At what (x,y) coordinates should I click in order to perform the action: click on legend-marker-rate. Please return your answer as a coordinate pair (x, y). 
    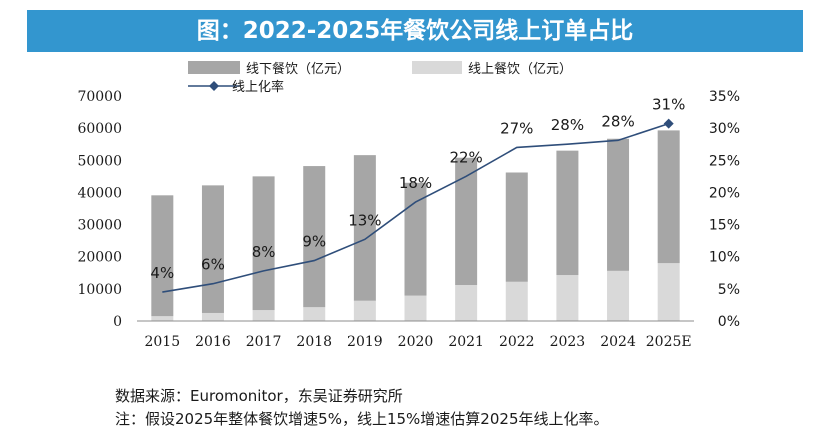
    Looking at the image, I should click on (214, 86).